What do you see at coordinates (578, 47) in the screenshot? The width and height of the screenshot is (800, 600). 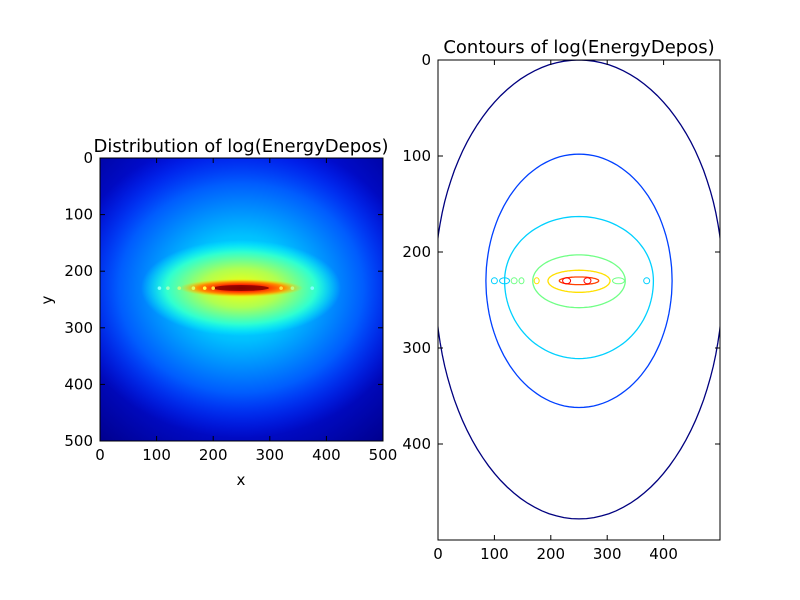 I see `contour-title: Contours of log(EnergyDepos)` at bounding box center [578, 47].